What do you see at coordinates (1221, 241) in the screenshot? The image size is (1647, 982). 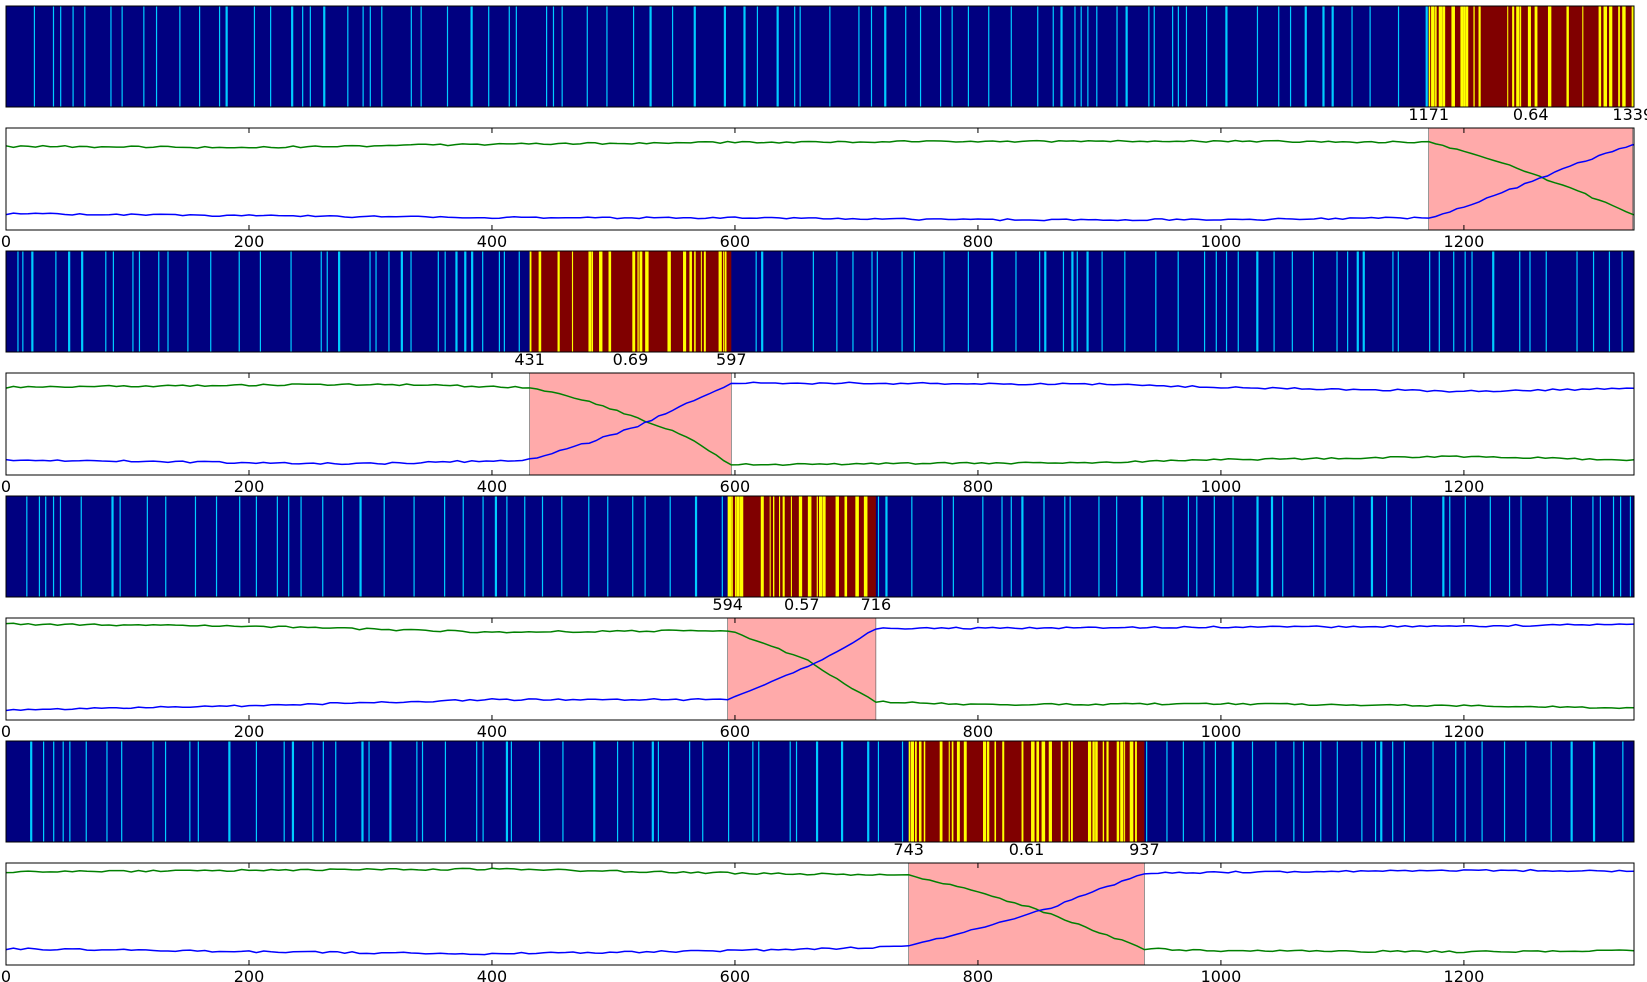 I see `x-tick-label: 1000` at bounding box center [1221, 241].